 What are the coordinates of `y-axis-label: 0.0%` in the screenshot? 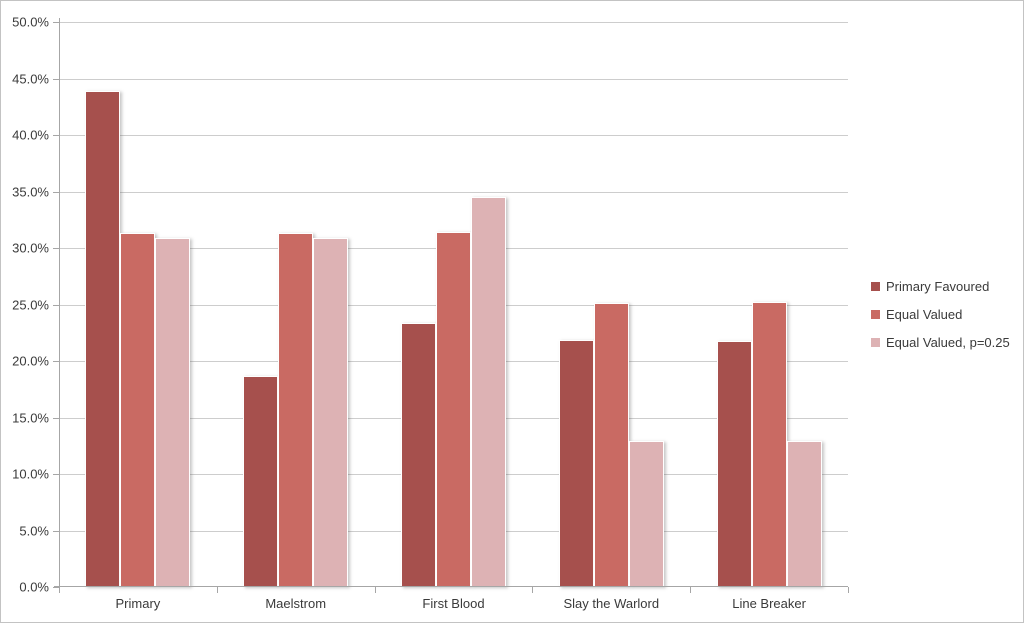 It's located at (34, 587).